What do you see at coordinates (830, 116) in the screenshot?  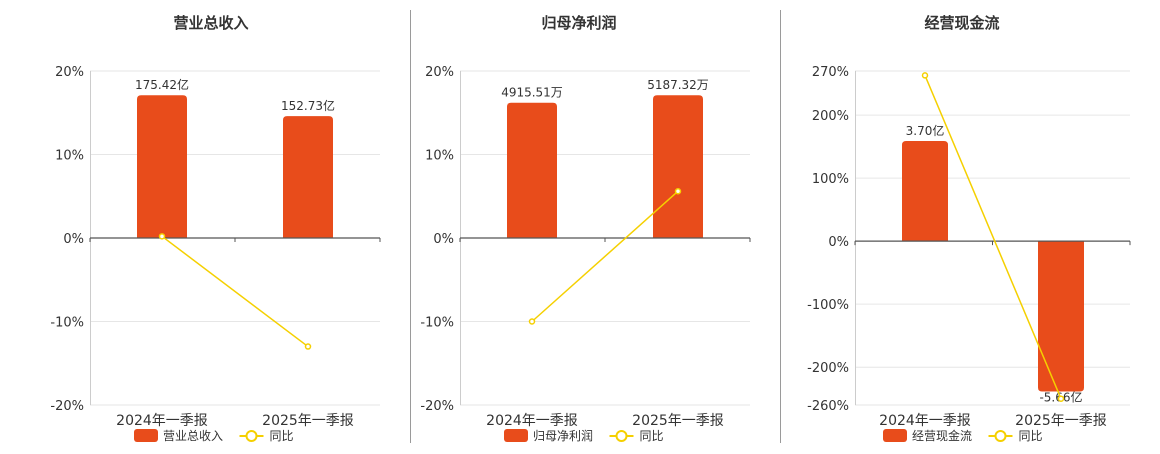 I see `y-tick-label: 200%` at bounding box center [830, 116].